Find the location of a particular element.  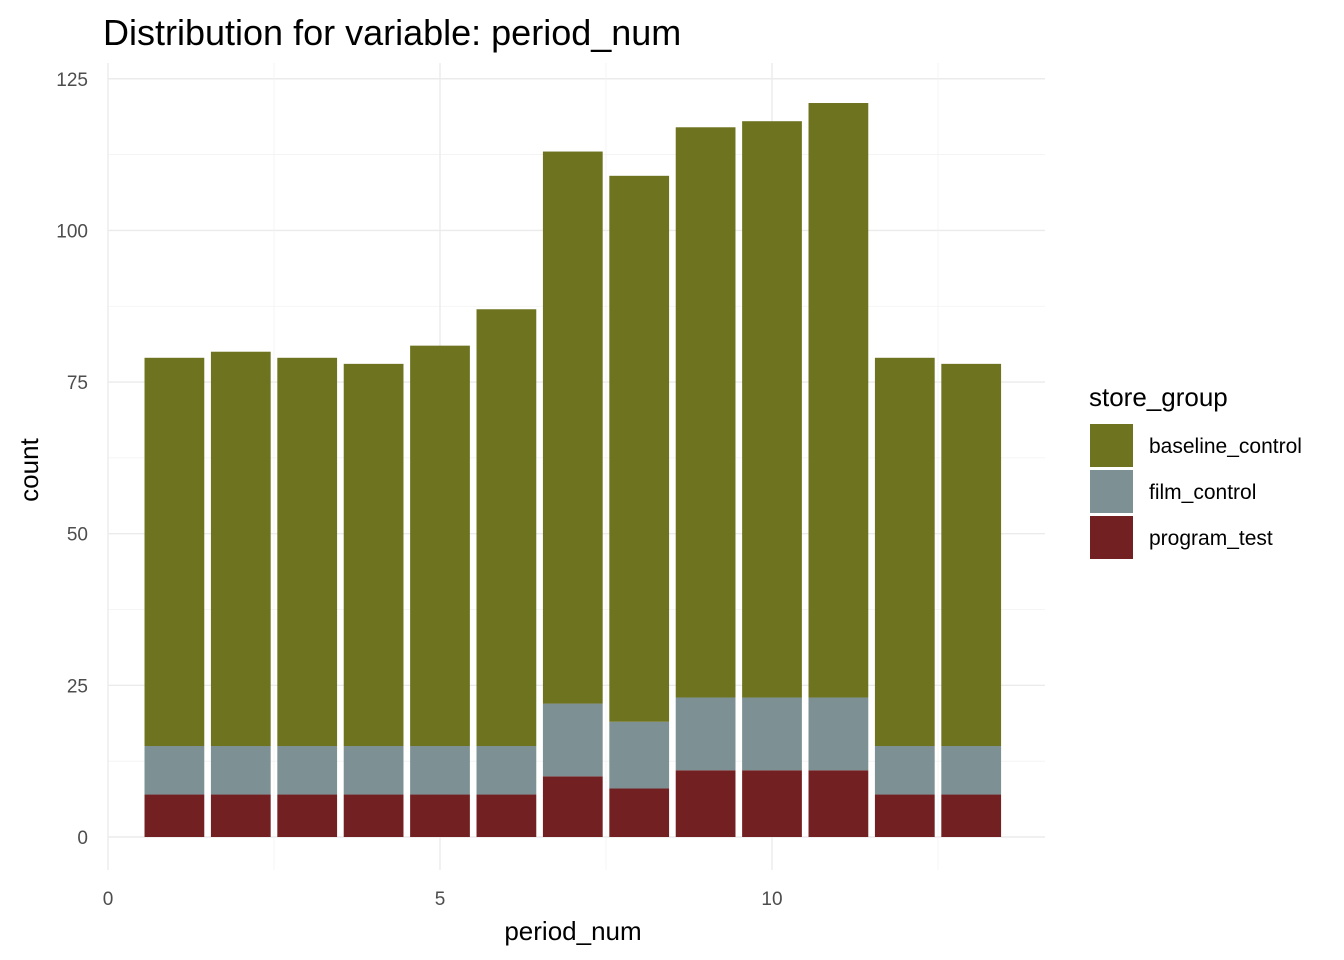

legend-title: store_group is located at coordinates (1158, 397).